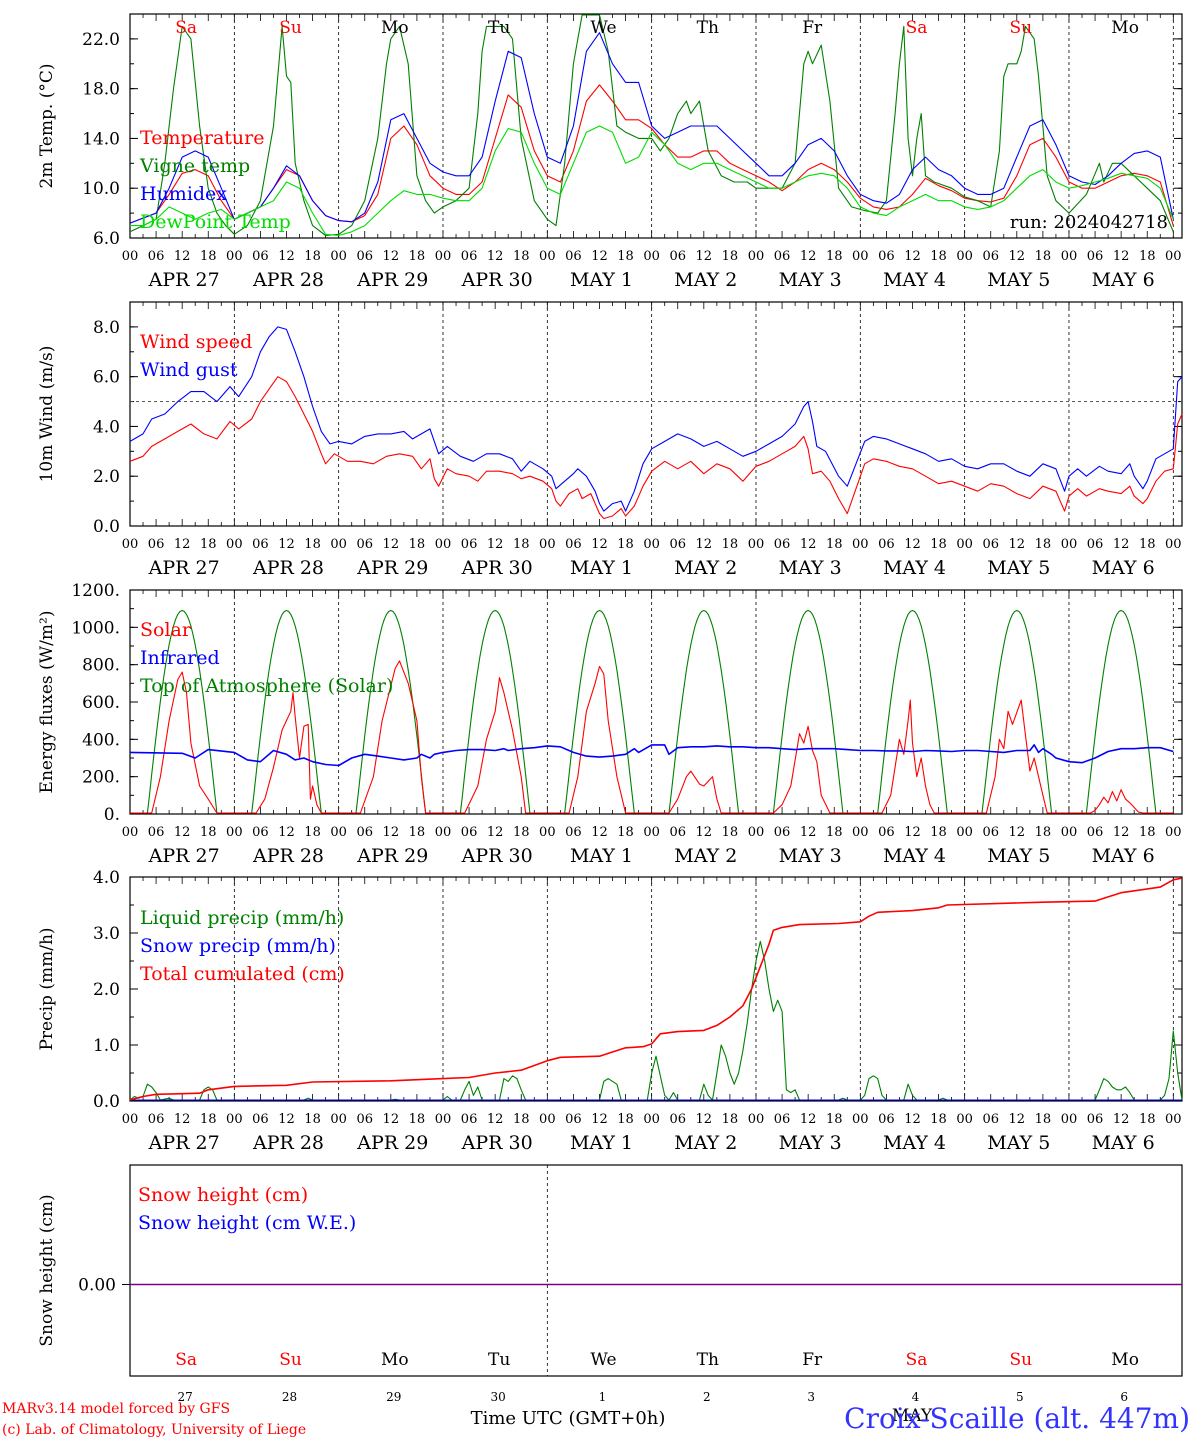 The height and width of the screenshot is (1440, 1194). Describe the element at coordinates (97, 1286) in the screenshot. I see `y-tick-label: 0.00` at that location.